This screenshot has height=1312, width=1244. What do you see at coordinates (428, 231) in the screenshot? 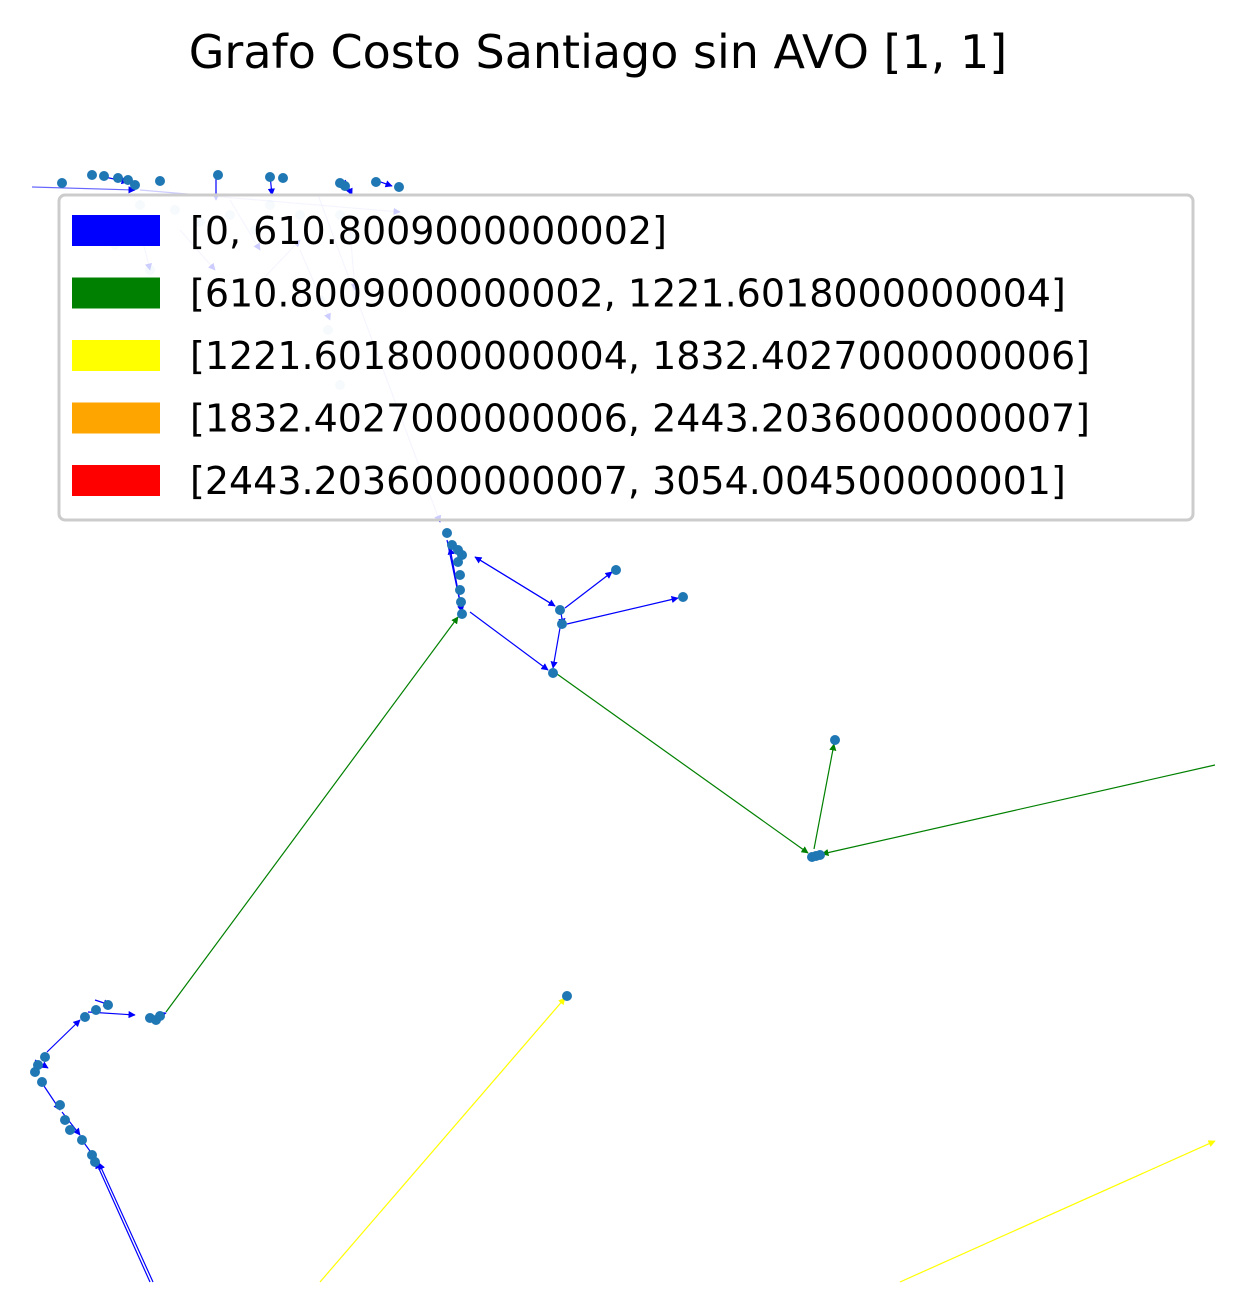
I see `legend-label: [0, 610.8009000000002]` at bounding box center [428, 231].